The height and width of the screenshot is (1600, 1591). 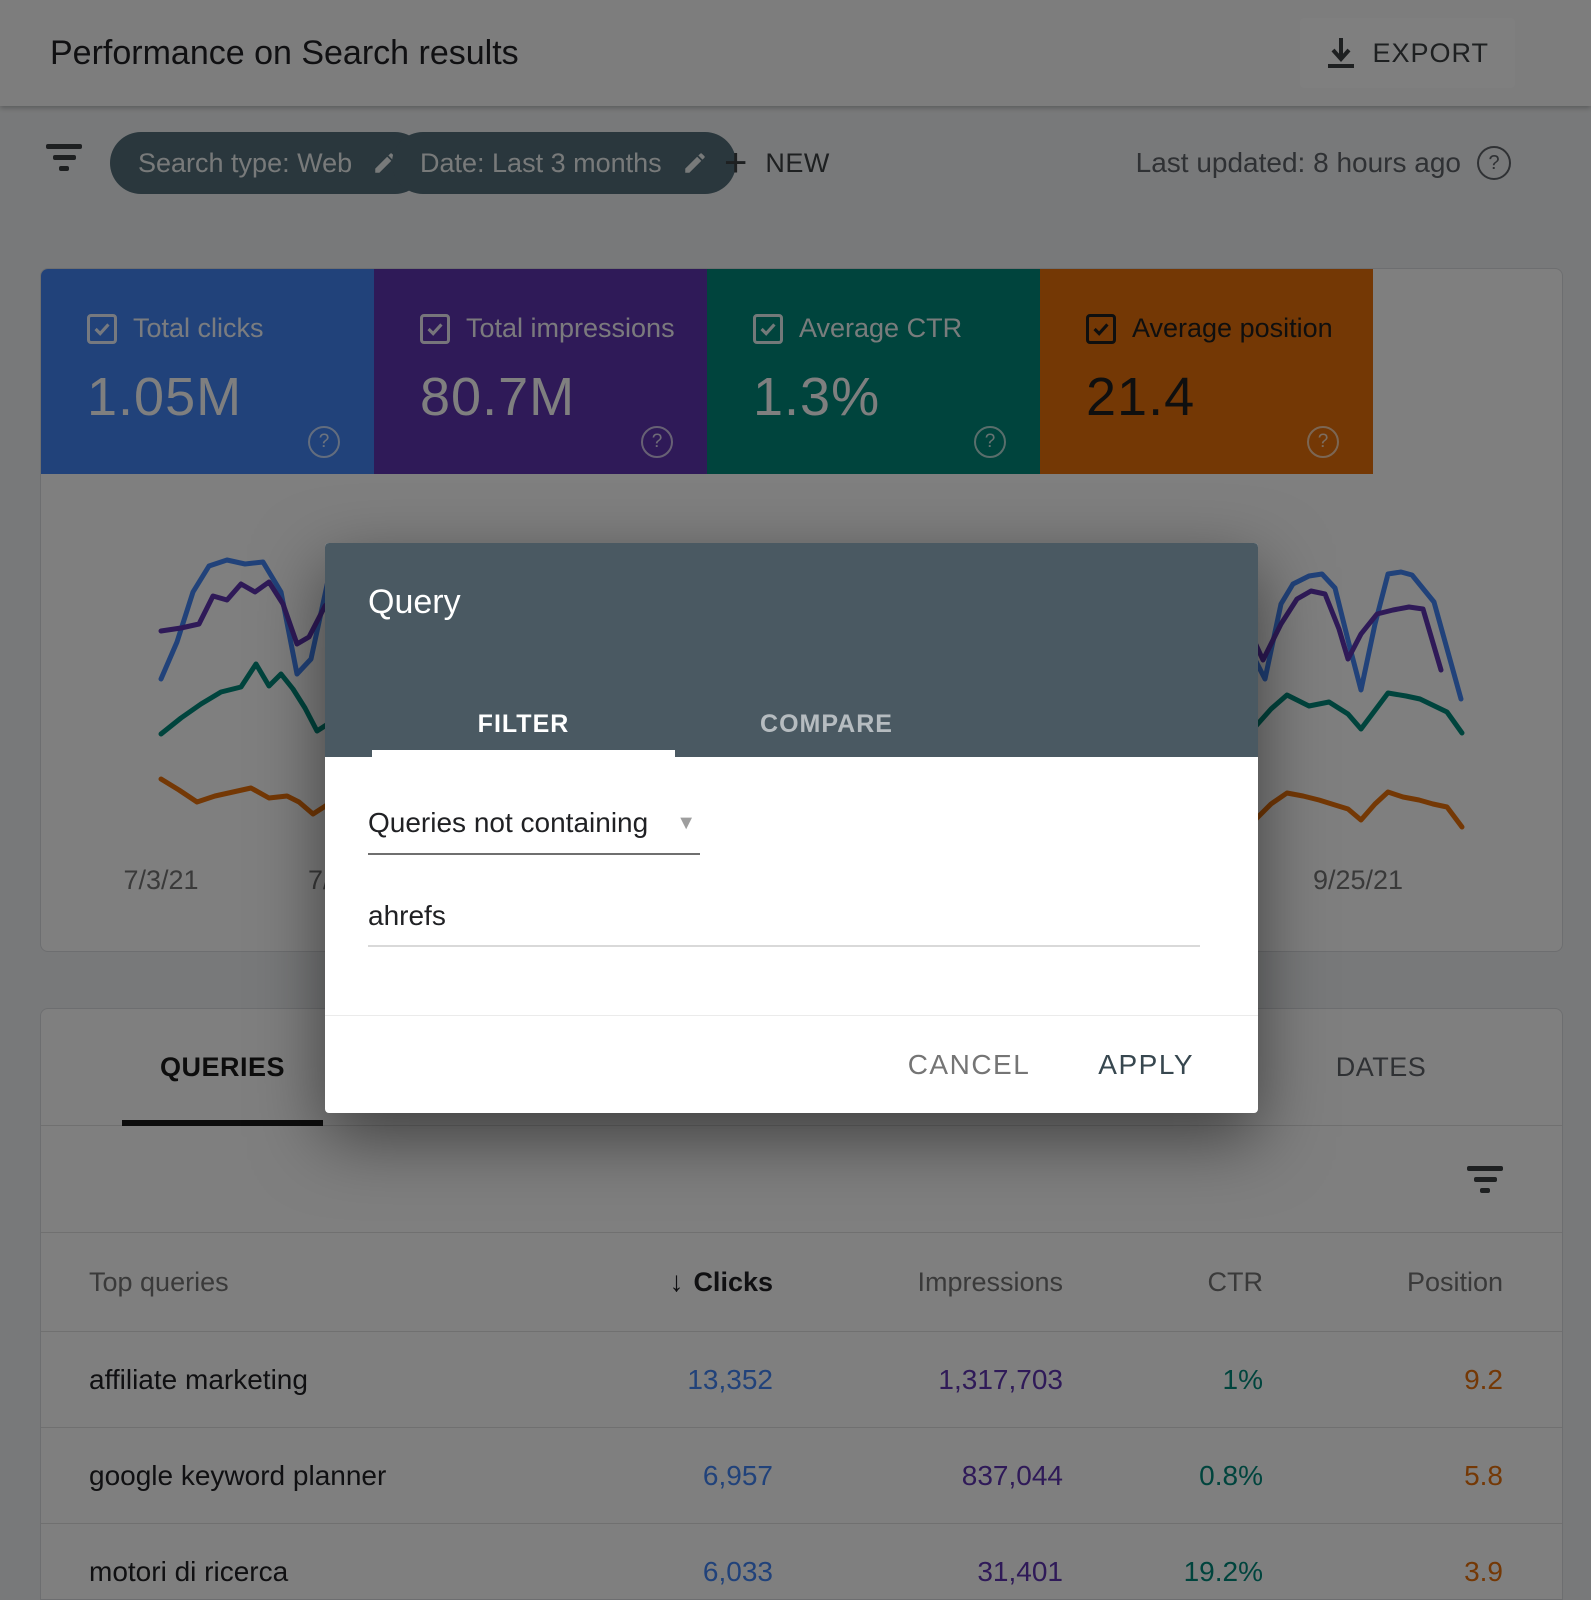 What do you see at coordinates (791, 1015) in the screenshot?
I see `dialog-footer-divider` at bounding box center [791, 1015].